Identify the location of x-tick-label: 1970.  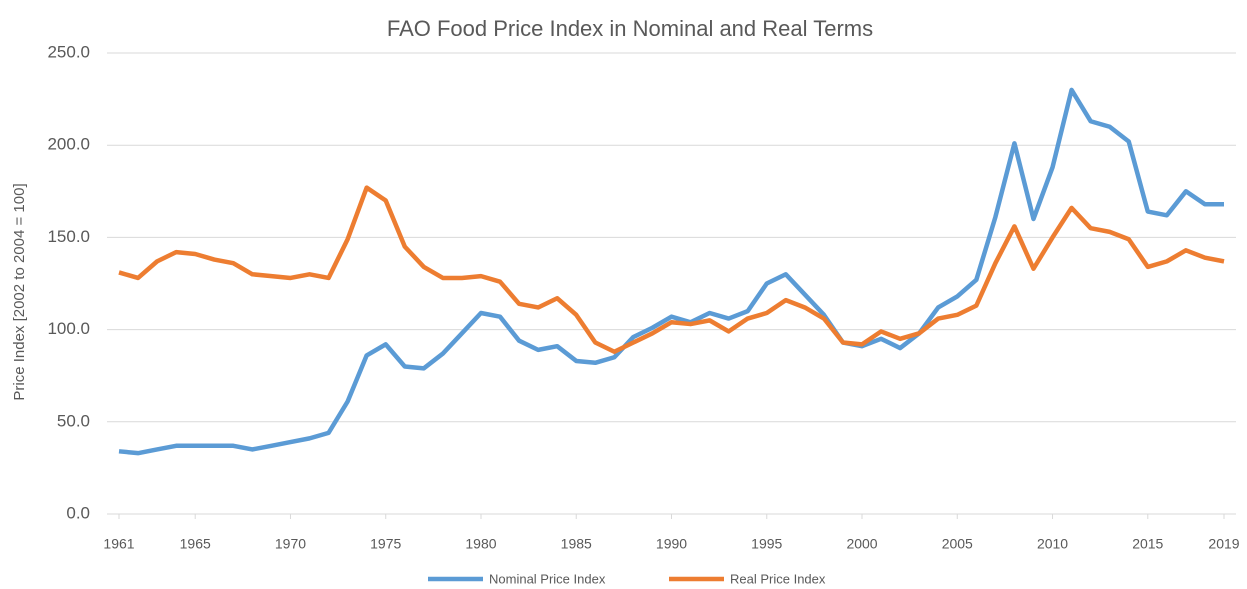
(290, 544).